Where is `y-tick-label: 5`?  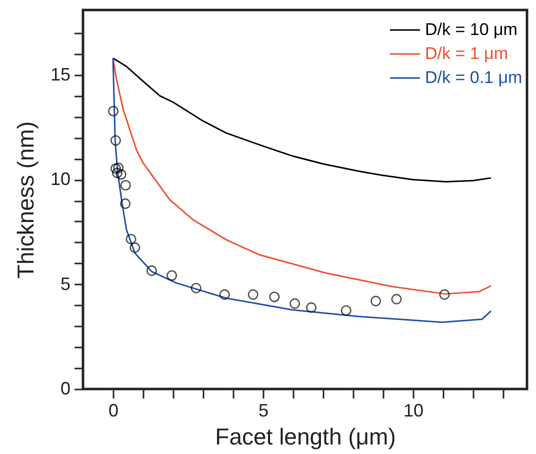 y-tick-label: 5 is located at coordinates (65, 284).